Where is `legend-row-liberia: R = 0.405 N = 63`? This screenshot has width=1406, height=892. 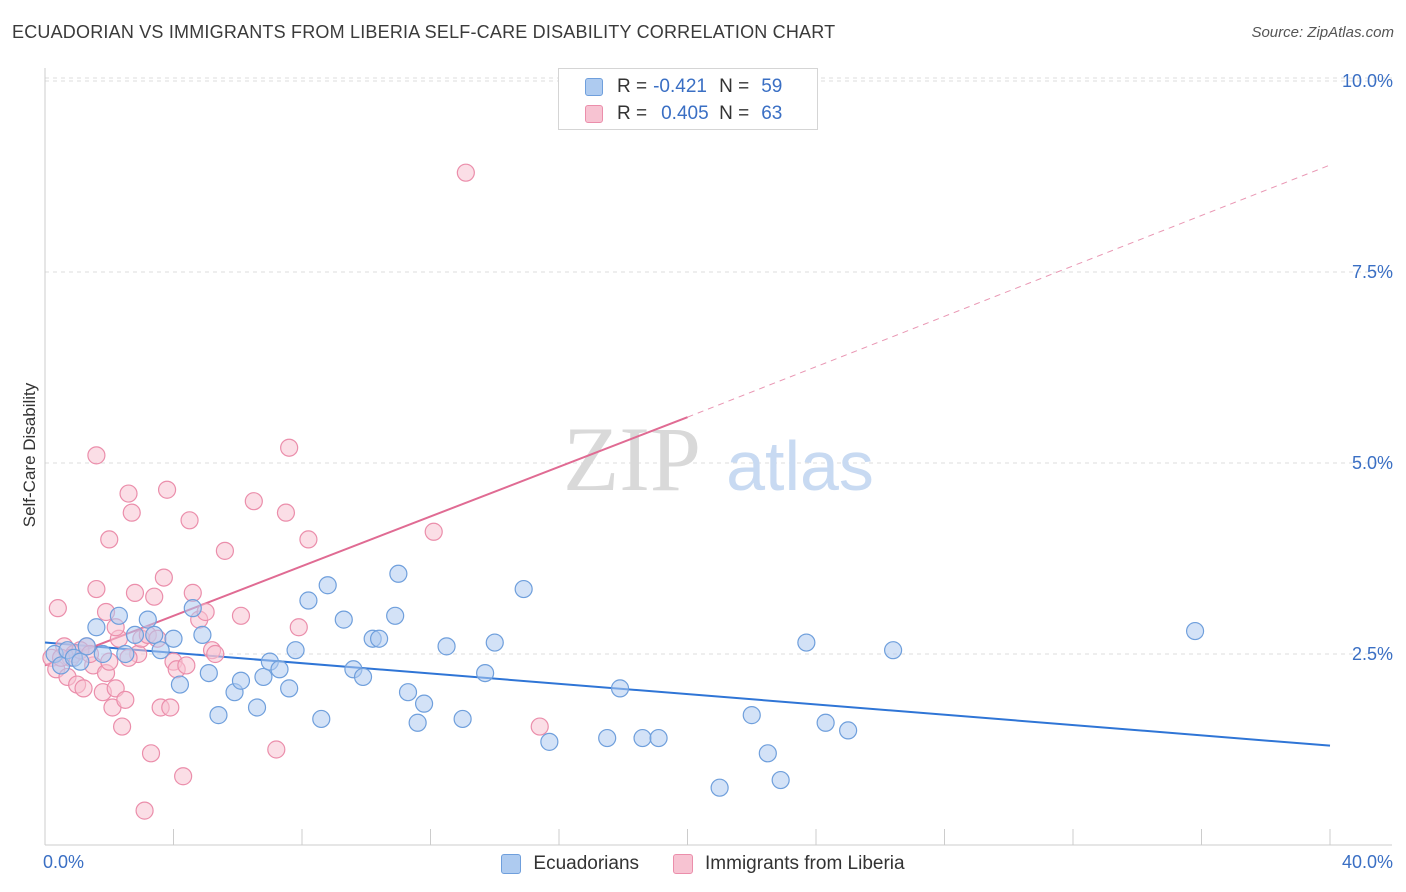 legend-row-liberia: R = 0.405 N = 63 is located at coordinates (683, 114).